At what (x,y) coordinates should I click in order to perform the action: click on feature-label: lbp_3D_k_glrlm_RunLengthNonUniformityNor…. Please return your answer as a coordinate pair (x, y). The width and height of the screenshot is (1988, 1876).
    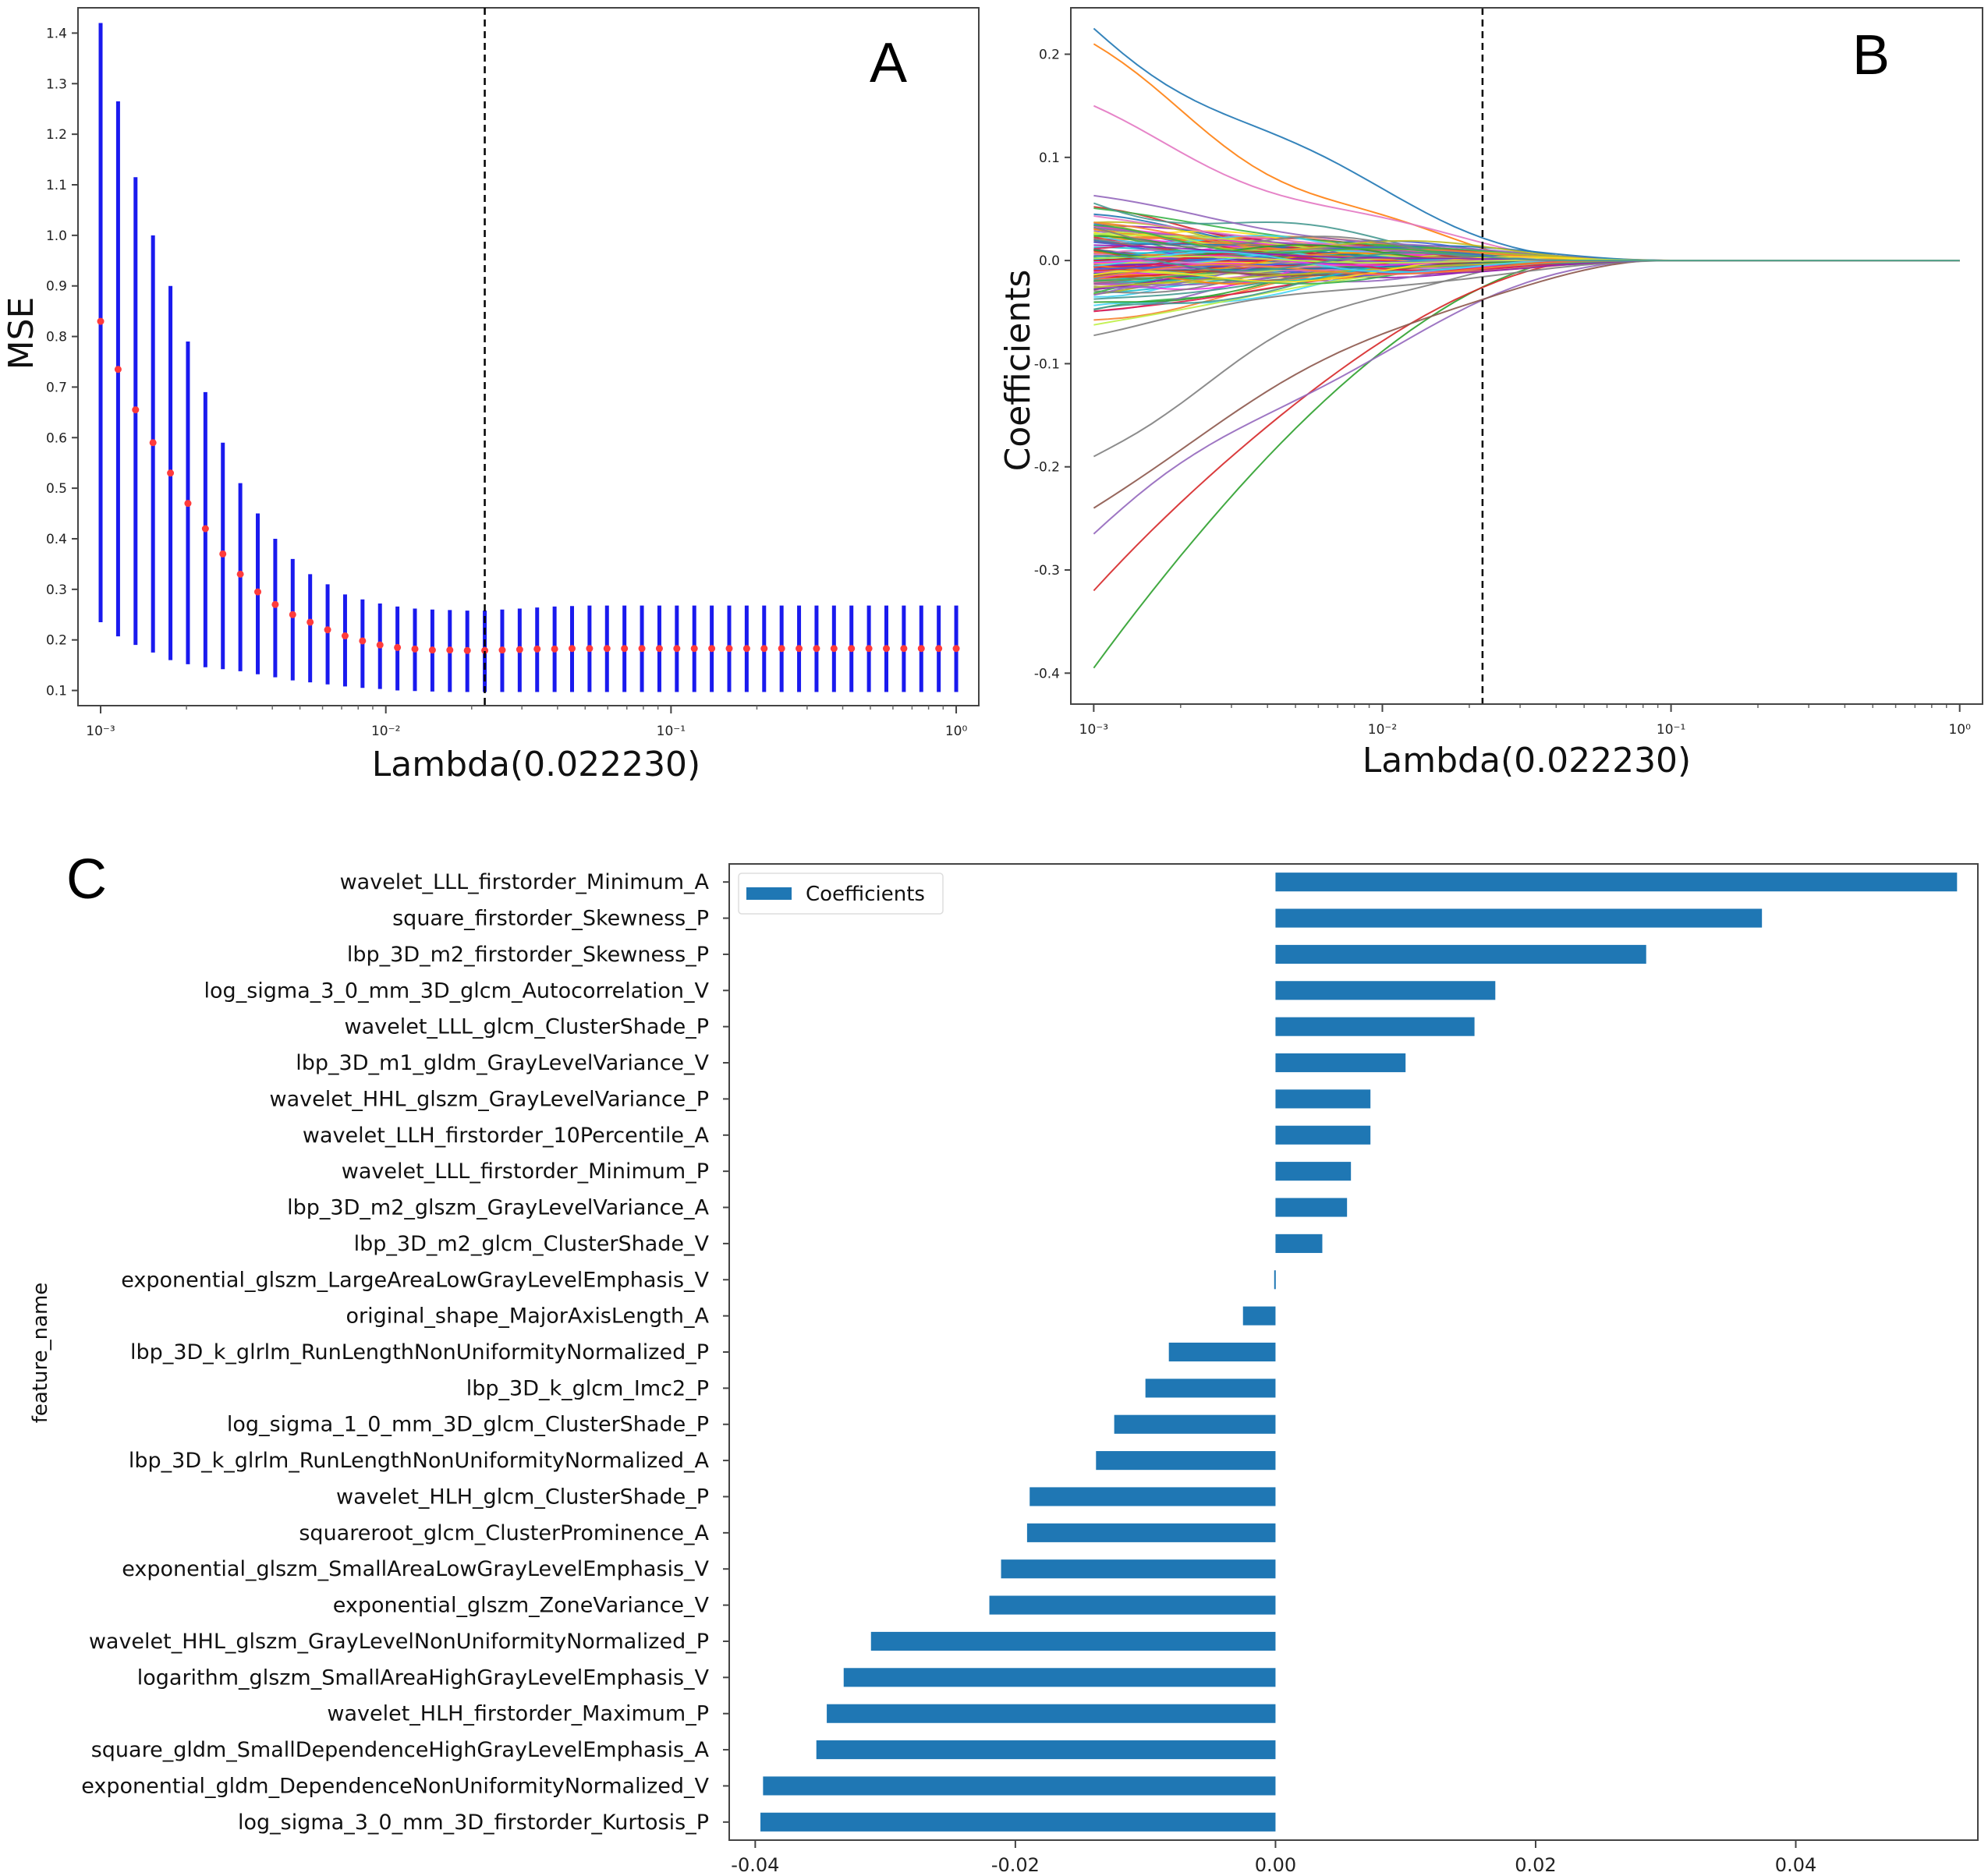
    Looking at the image, I should click on (420, 1461).